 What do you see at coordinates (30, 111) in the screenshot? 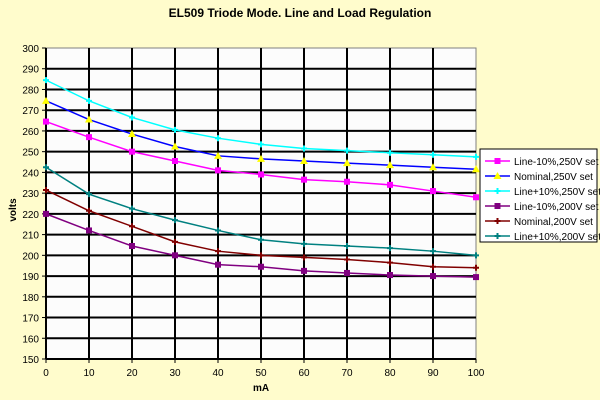
I see `y-tick-label: 270` at bounding box center [30, 111].